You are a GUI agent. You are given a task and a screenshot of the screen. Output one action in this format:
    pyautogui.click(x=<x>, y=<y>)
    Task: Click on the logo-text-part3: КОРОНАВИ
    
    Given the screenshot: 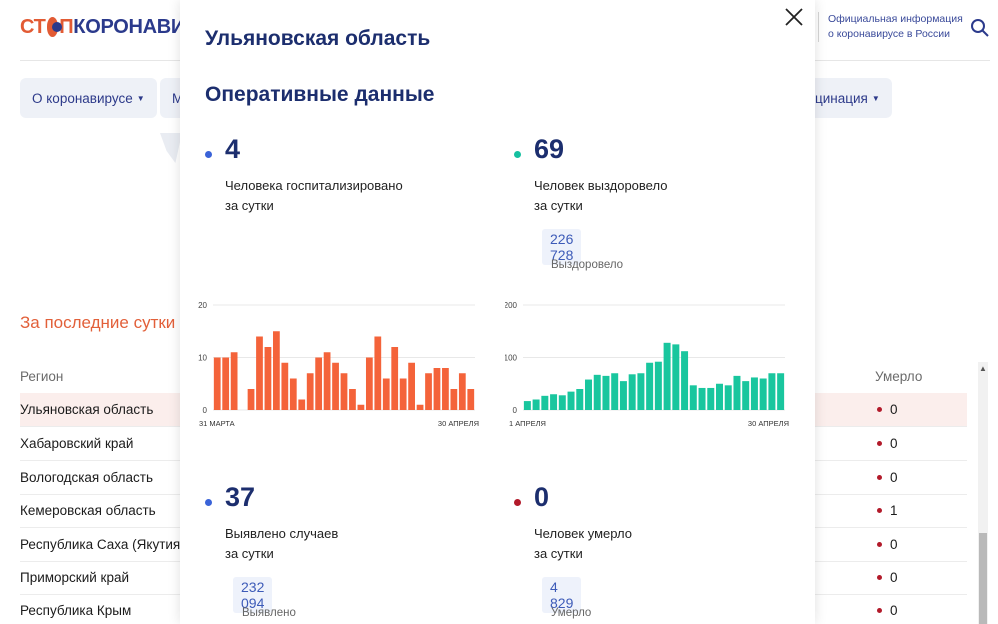 What is the action you would take?
    pyautogui.click(x=129, y=26)
    